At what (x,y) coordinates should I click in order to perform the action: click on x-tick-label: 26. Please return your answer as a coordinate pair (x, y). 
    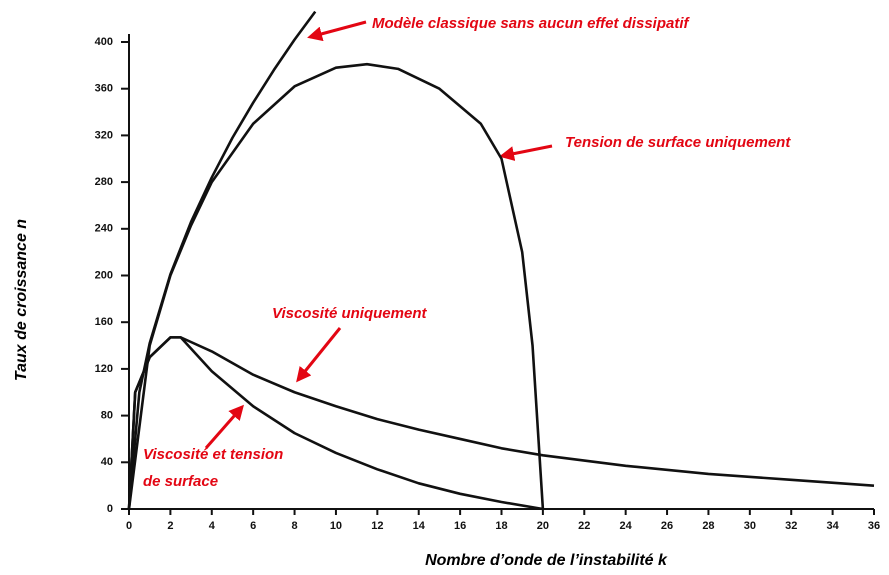
    Looking at the image, I should click on (667, 526).